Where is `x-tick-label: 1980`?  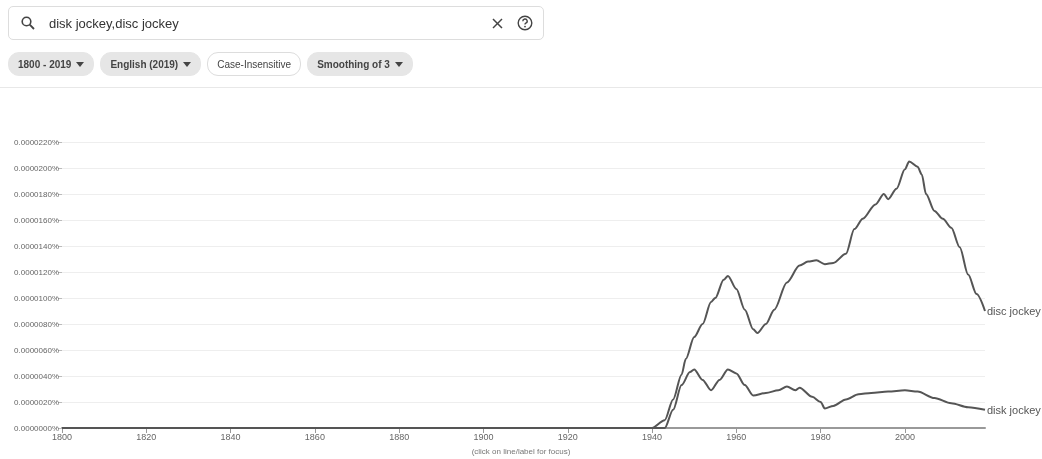
x-tick-label: 1980 is located at coordinates (820, 436).